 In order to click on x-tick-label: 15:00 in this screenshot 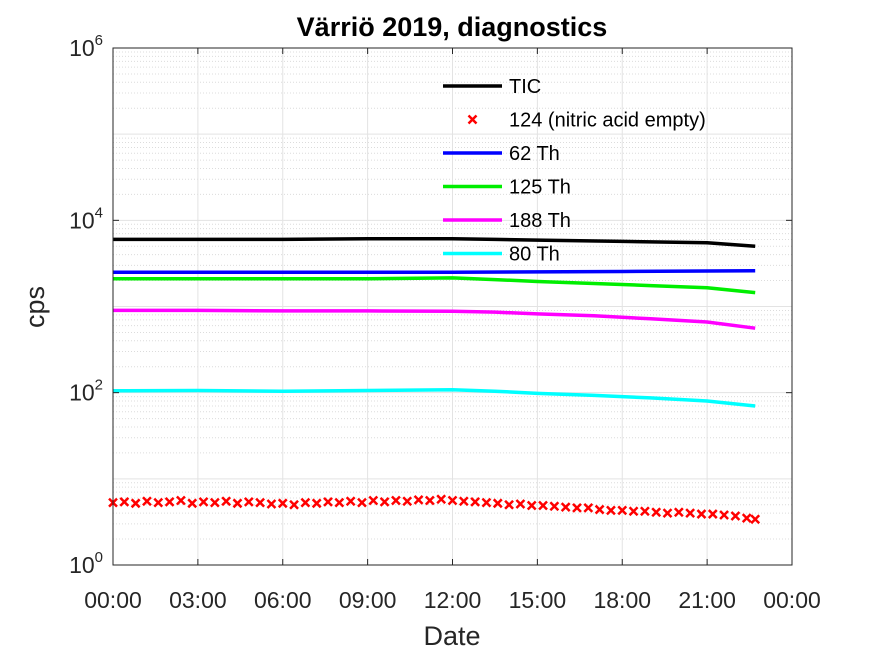, I will do `click(538, 600)`.